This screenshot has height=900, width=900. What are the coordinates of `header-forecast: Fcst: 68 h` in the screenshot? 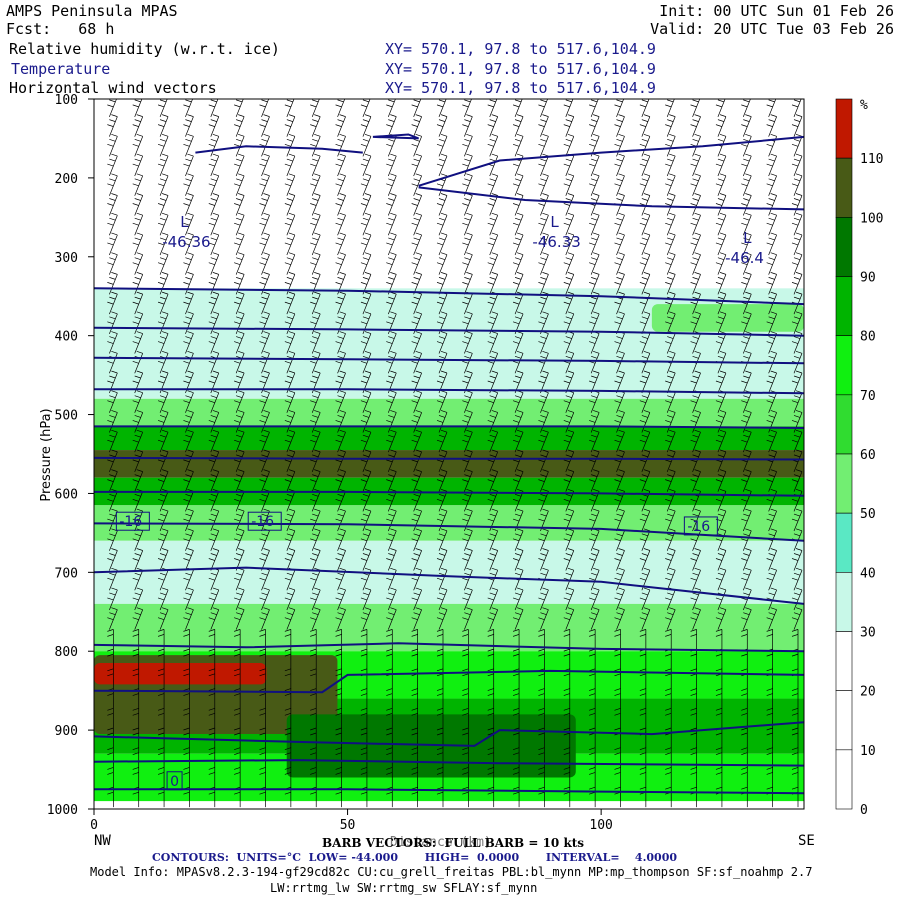 It's located at (60, 29).